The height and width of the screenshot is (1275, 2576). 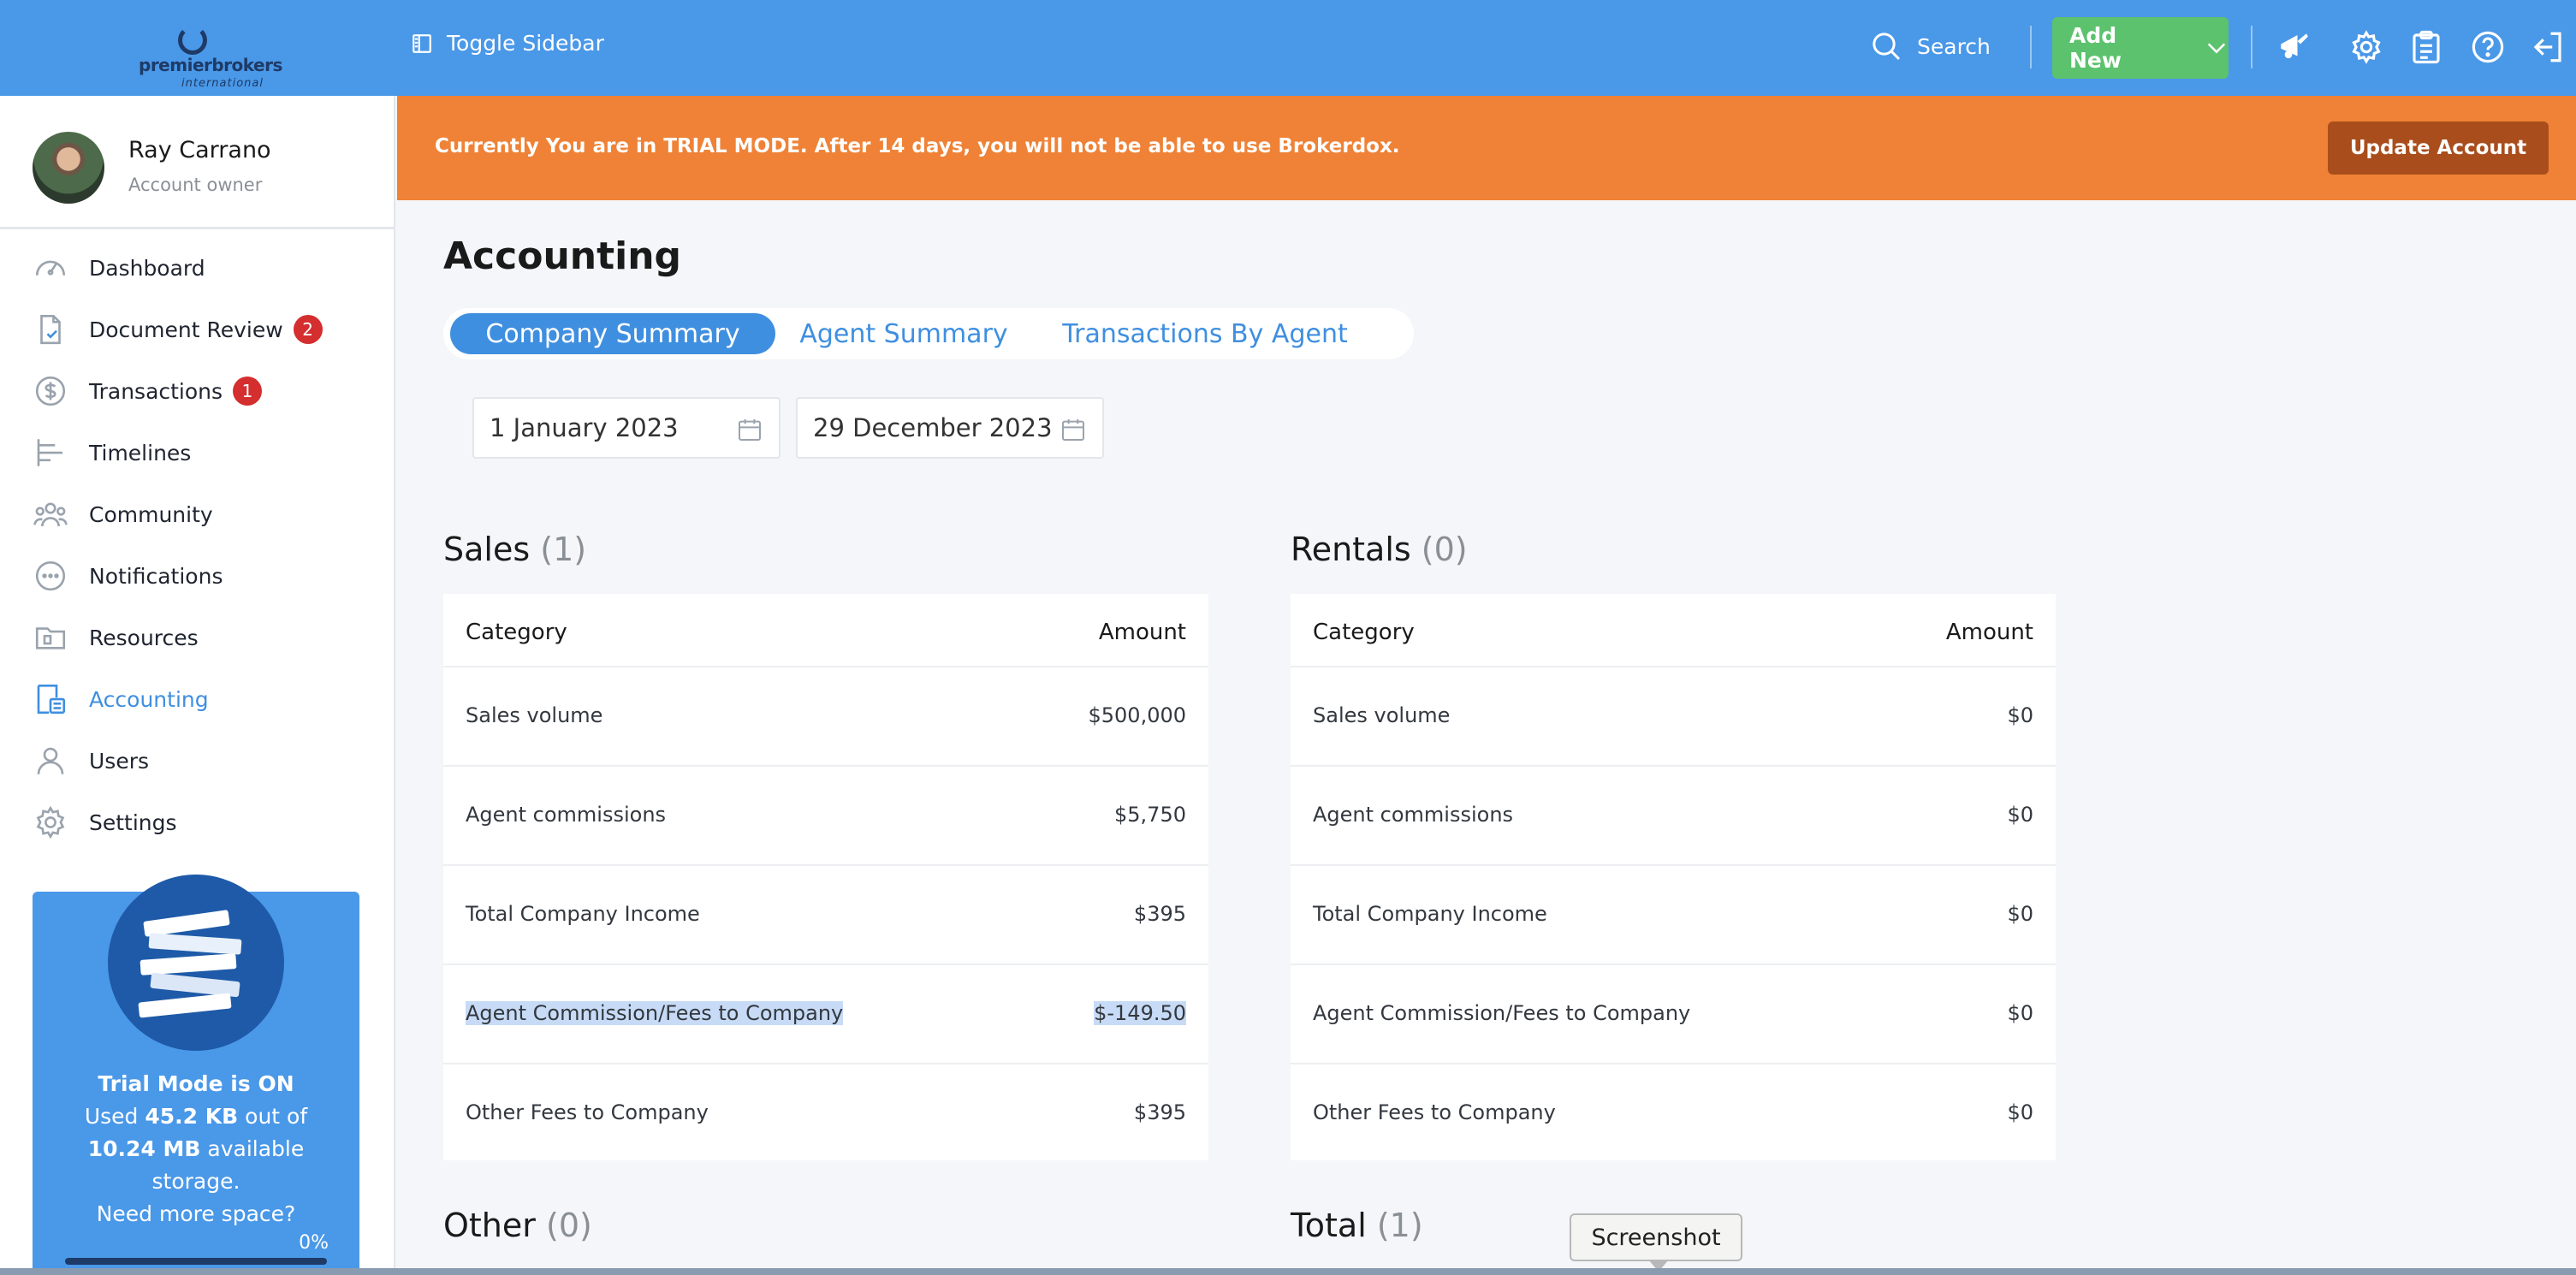 I want to click on sidebar-item-dashboard: Dashboard, so click(x=119, y=267).